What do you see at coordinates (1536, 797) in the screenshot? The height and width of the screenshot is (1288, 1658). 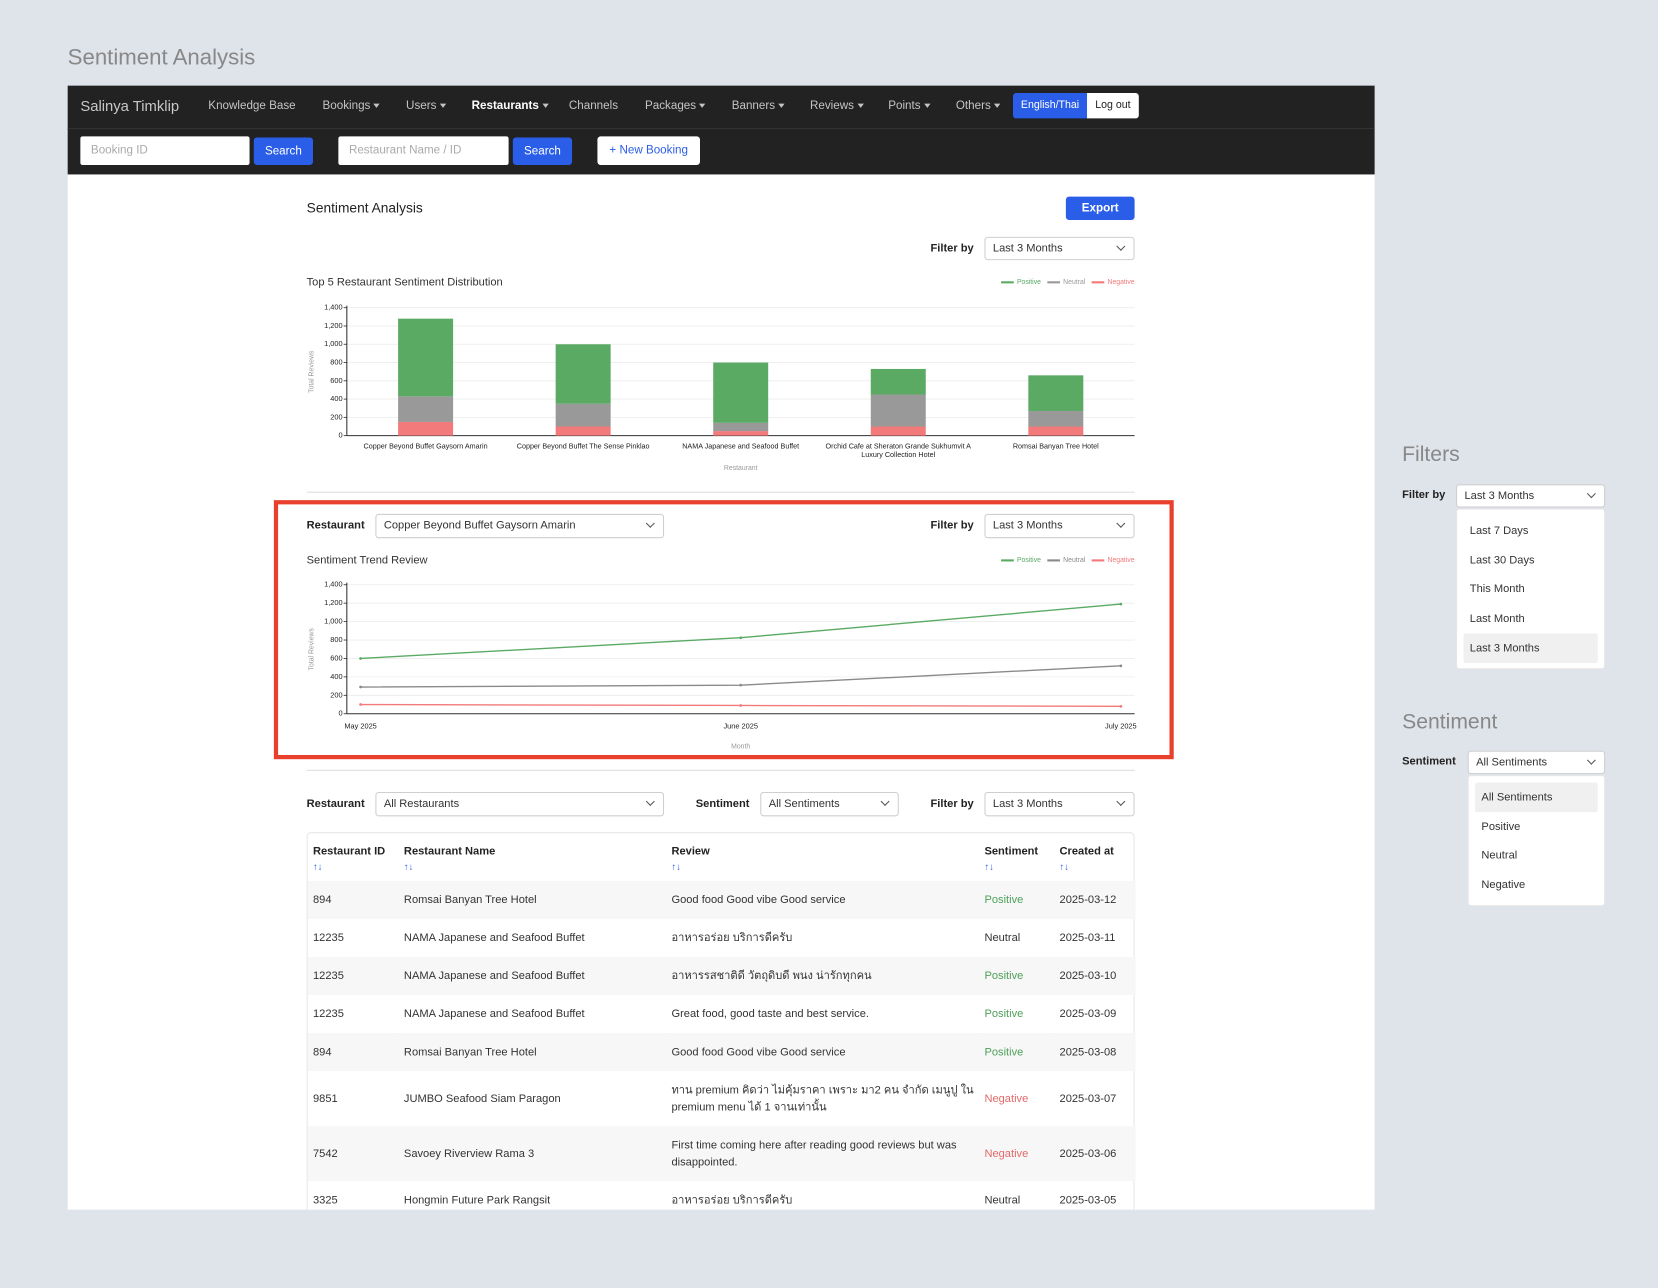 I see `dropdown-option: All Sentiments` at bounding box center [1536, 797].